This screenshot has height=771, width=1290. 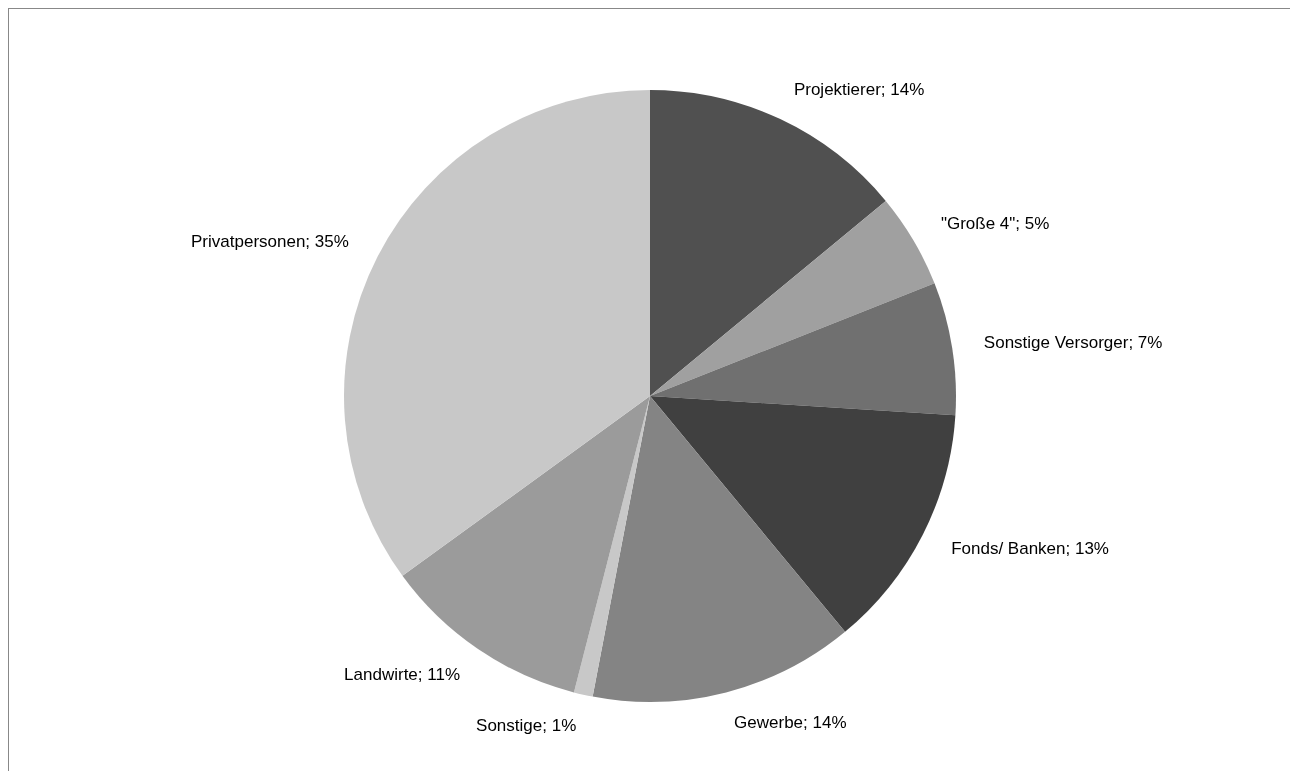 I want to click on slice-label: Landwirte; 11%, so click(x=402, y=675).